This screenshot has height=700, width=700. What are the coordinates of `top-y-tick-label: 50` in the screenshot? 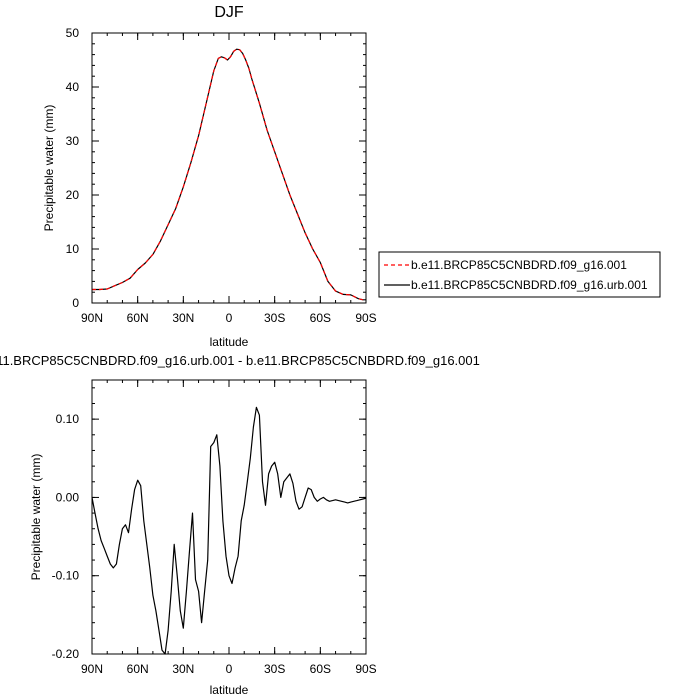 It's located at (73, 33).